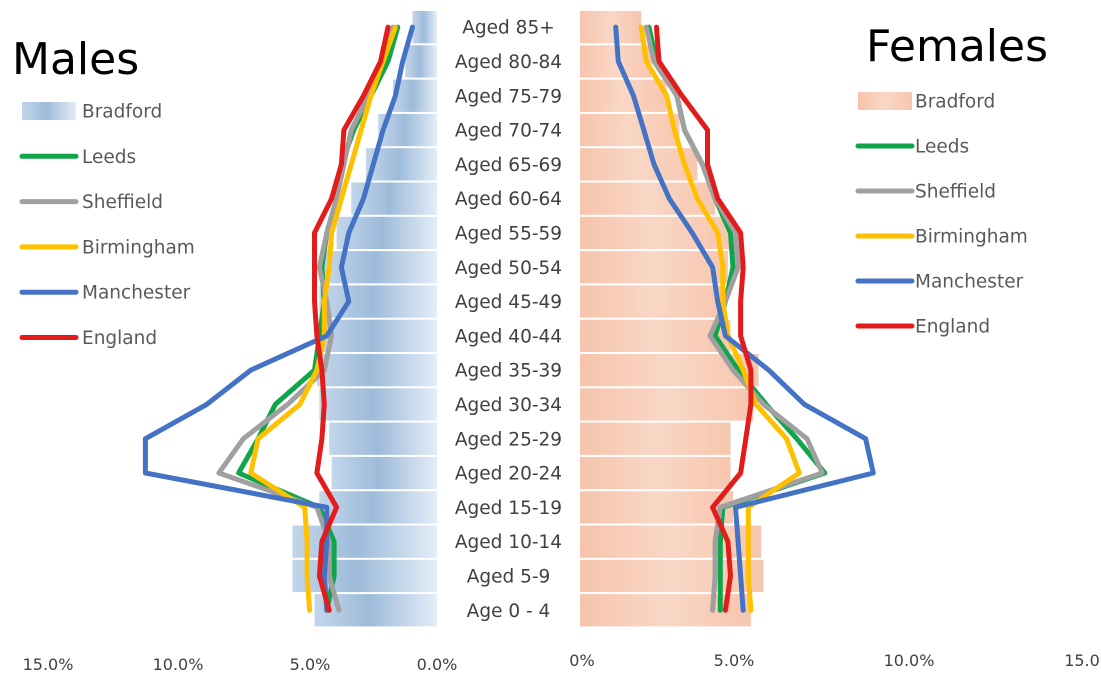 Image resolution: width=1101 pixels, height=674 pixels. I want to click on age-label-aged-45-49: Aged 45-49, so click(508, 302).